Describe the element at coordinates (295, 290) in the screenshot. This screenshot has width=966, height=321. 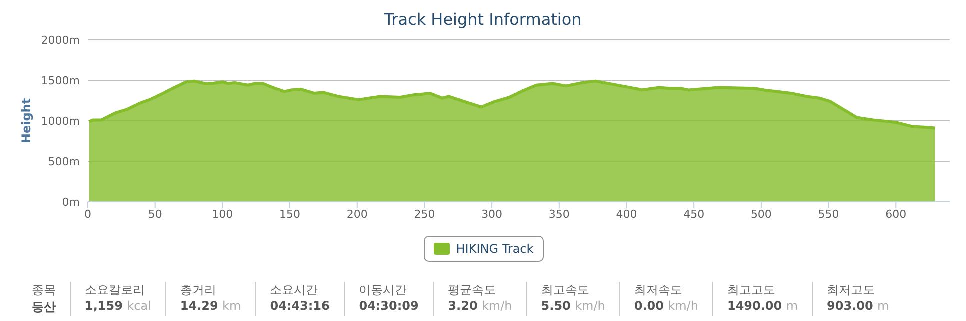
I see `text: 소요시간` at that location.